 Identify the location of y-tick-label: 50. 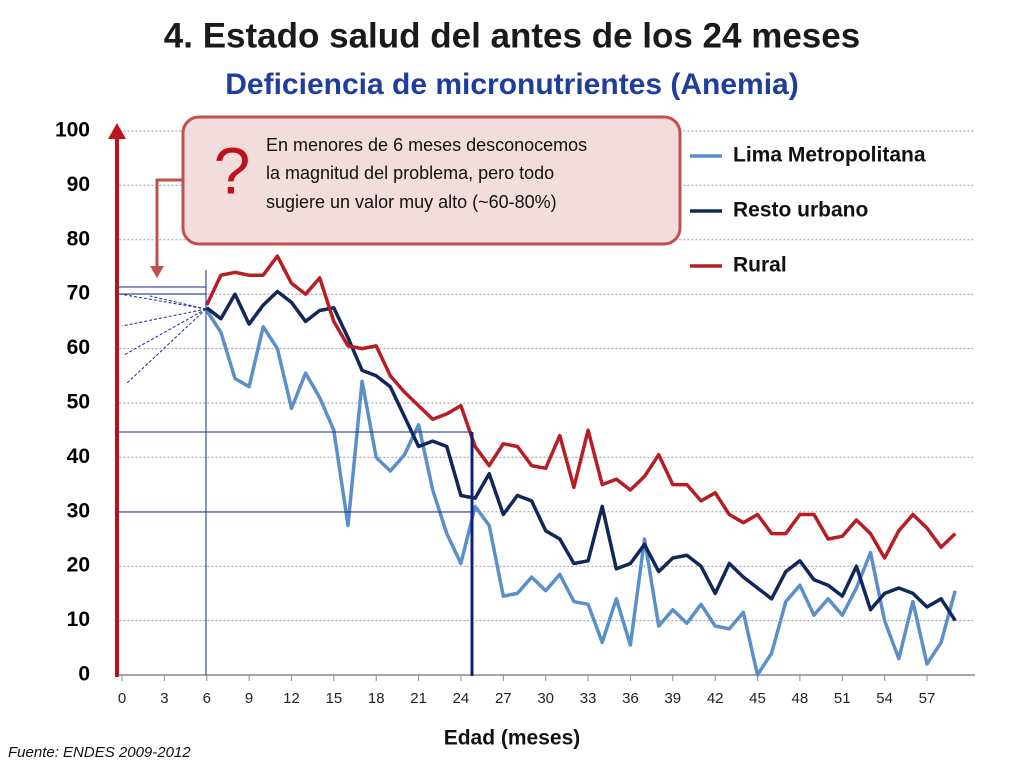
(78, 402).